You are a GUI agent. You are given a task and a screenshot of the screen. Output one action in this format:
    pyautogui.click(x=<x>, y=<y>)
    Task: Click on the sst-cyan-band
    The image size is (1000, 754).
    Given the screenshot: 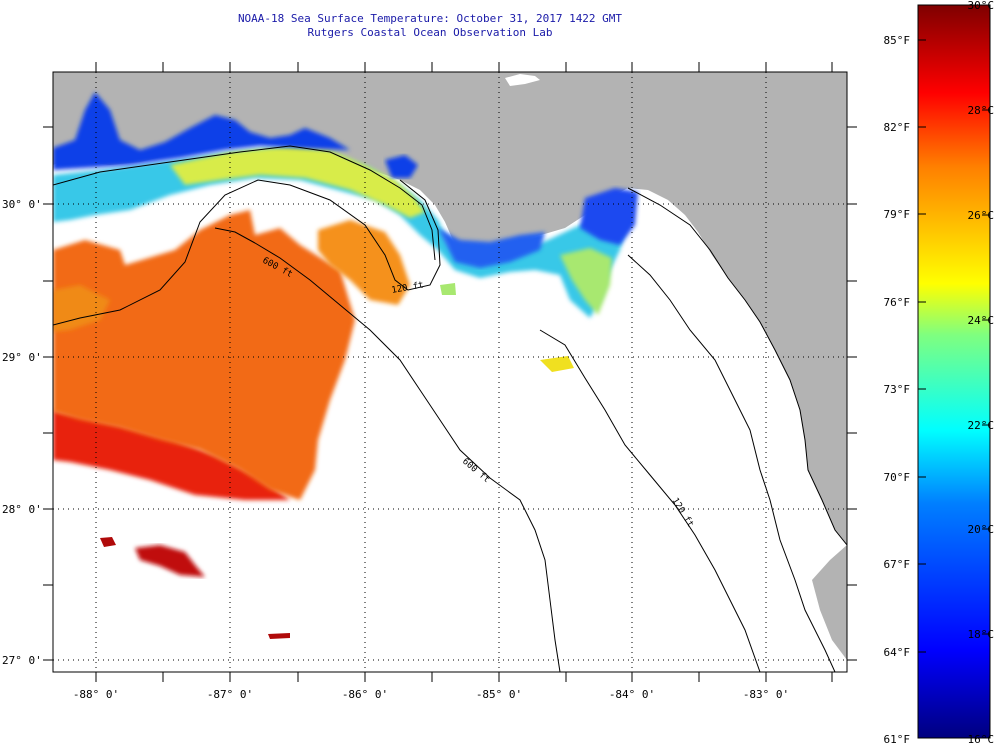 What is the action you would take?
    pyautogui.click(x=340, y=232)
    